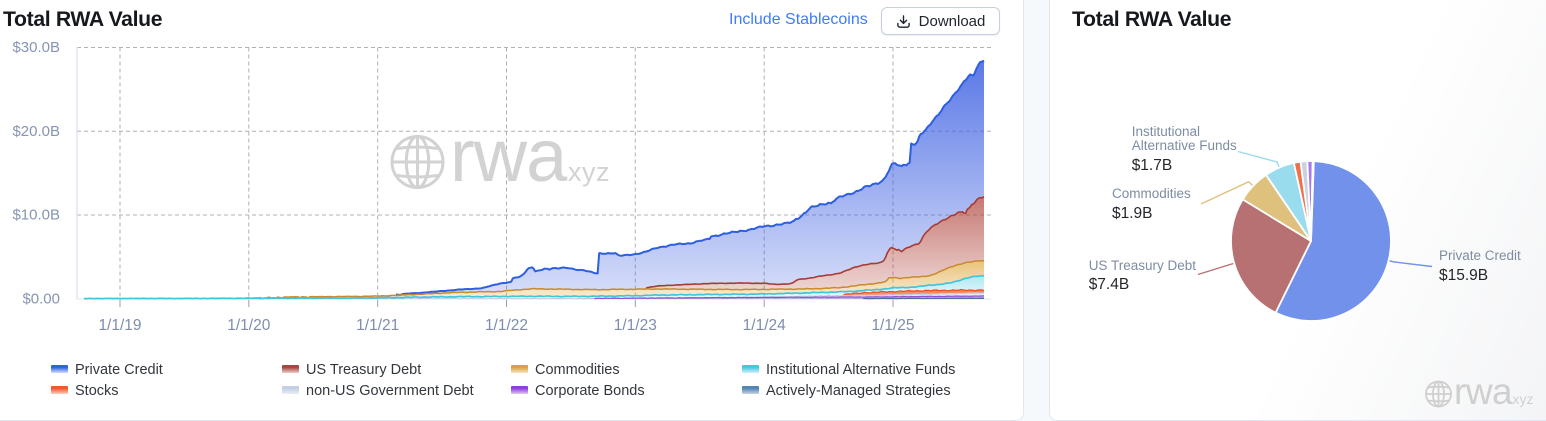  Describe the element at coordinates (36, 131) in the screenshot. I see `svg-text: $20.0B` at that location.